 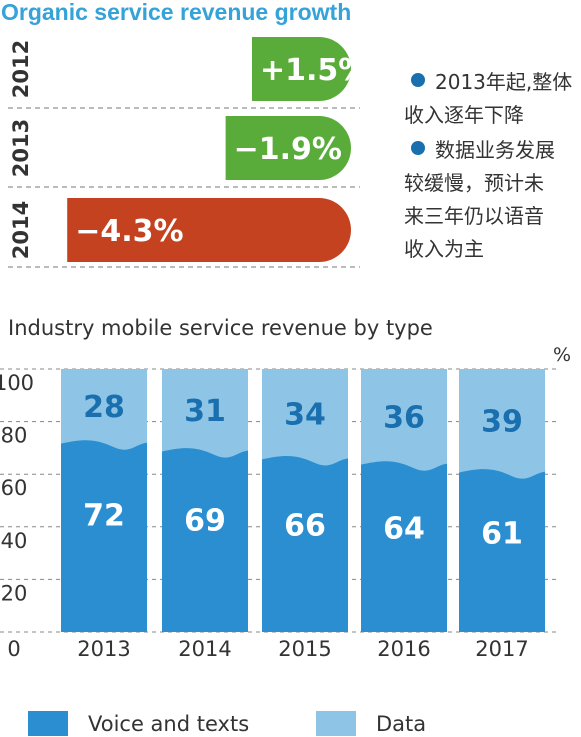 I want to click on voice-value-label: 72, so click(x=104, y=516).